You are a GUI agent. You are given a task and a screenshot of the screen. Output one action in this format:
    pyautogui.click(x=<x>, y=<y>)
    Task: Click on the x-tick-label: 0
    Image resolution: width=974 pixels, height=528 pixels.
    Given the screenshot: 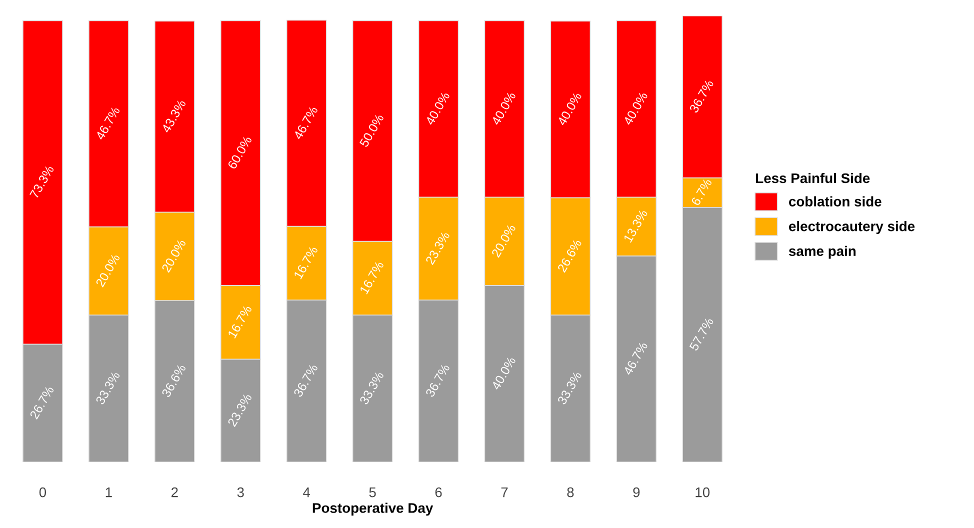 What is the action you would take?
    pyautogui.click(x=42, y=492)
    